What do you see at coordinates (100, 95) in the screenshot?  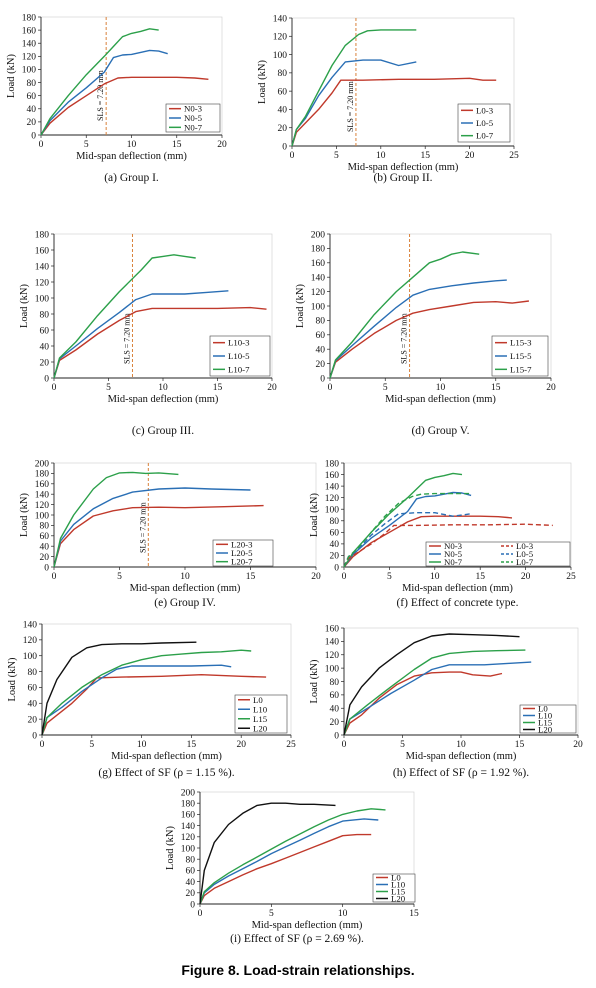 I see `sls-label: SLS = 7.20 mm` at bounding box center [100, 95].